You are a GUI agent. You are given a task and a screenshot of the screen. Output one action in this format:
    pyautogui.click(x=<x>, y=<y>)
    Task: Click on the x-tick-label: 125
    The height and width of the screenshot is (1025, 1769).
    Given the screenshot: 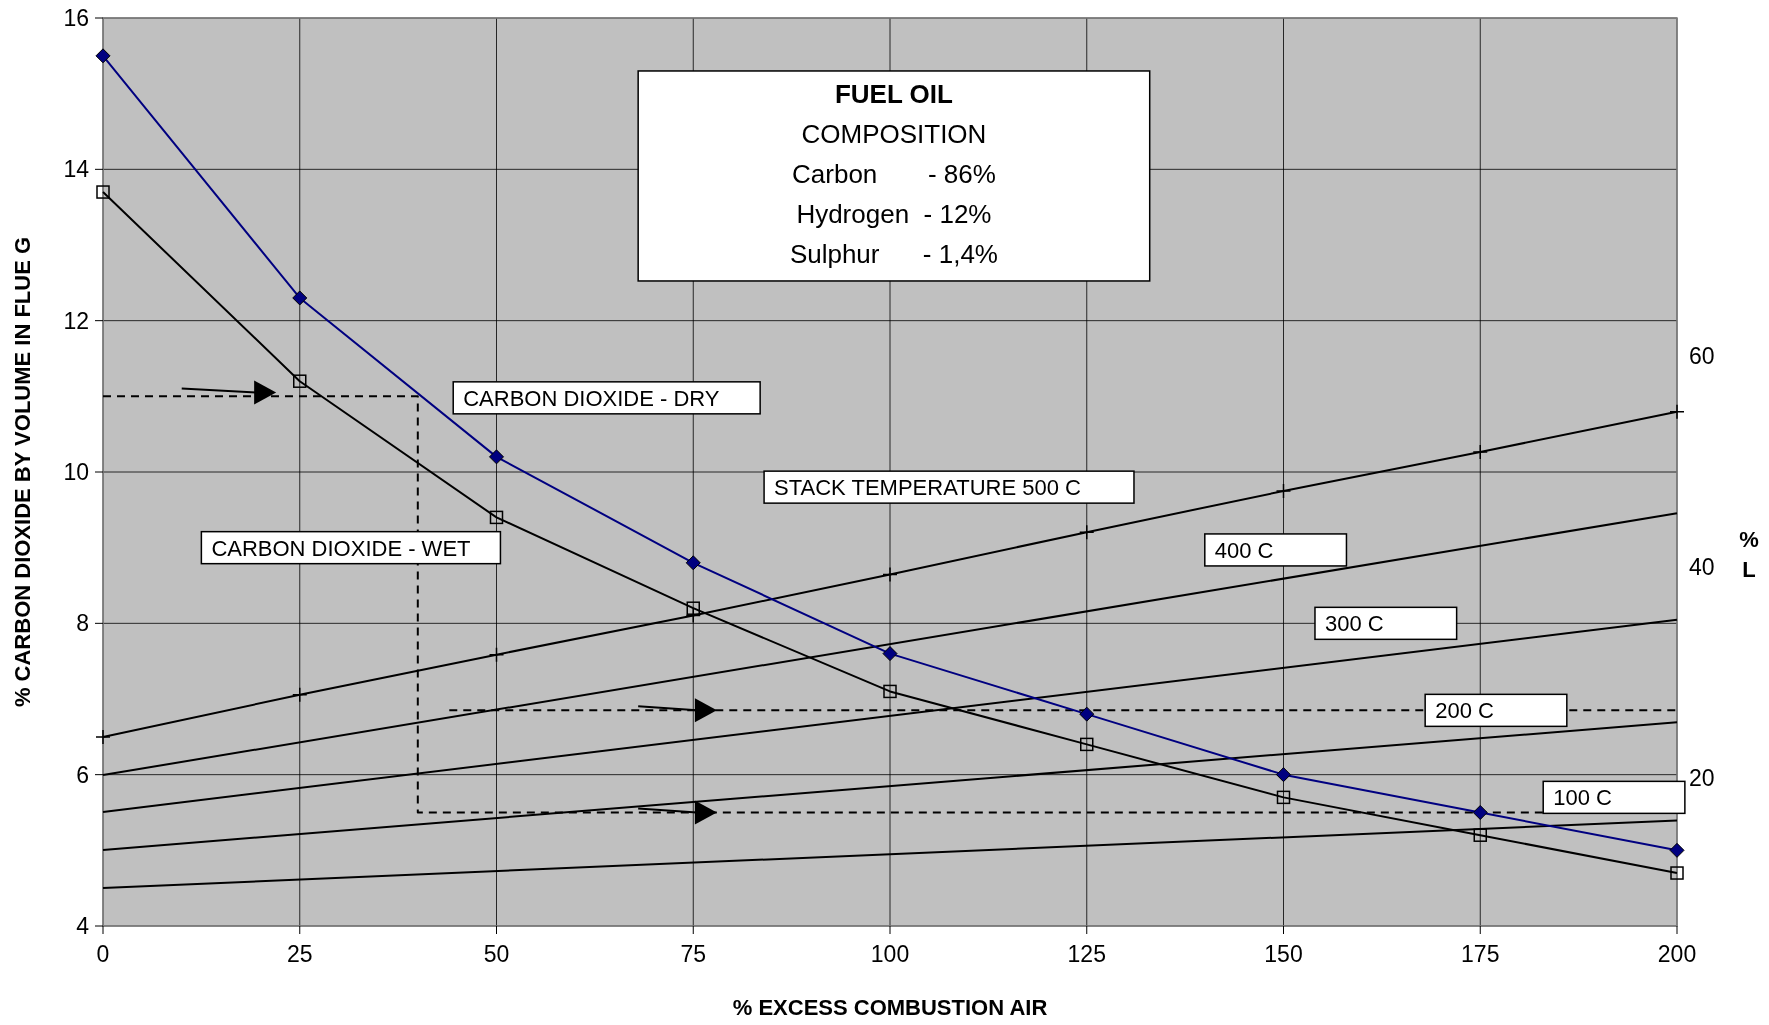 What is the action you would take?
    pyautogui.click(x=1086, y=954)
    